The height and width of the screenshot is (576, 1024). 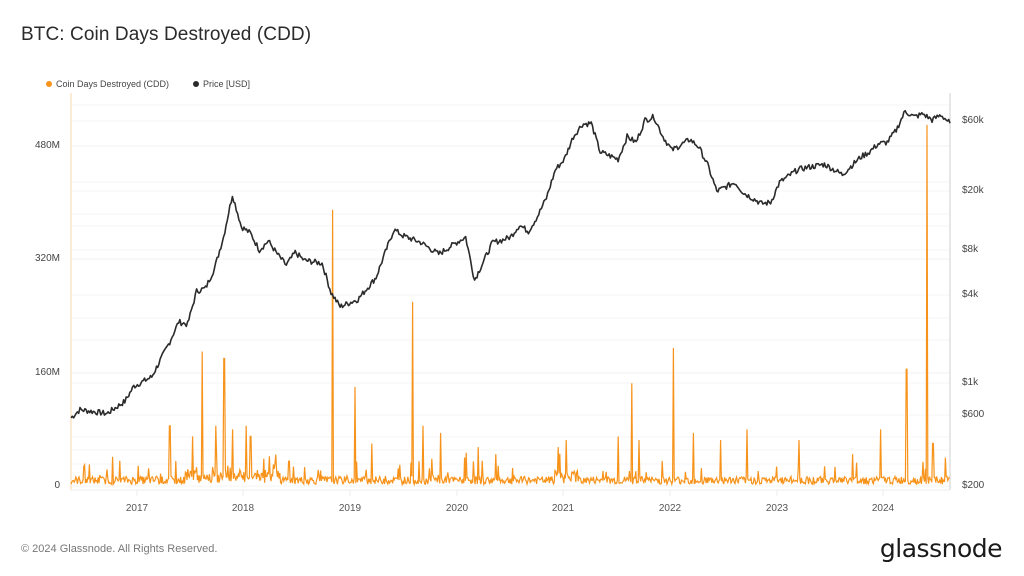 What do you see at coordinates (113, 84) in the screenshot?
I see `legend-label-cdd: Coin Days Destroyed (CDD)` at bounding box center [113, 84].